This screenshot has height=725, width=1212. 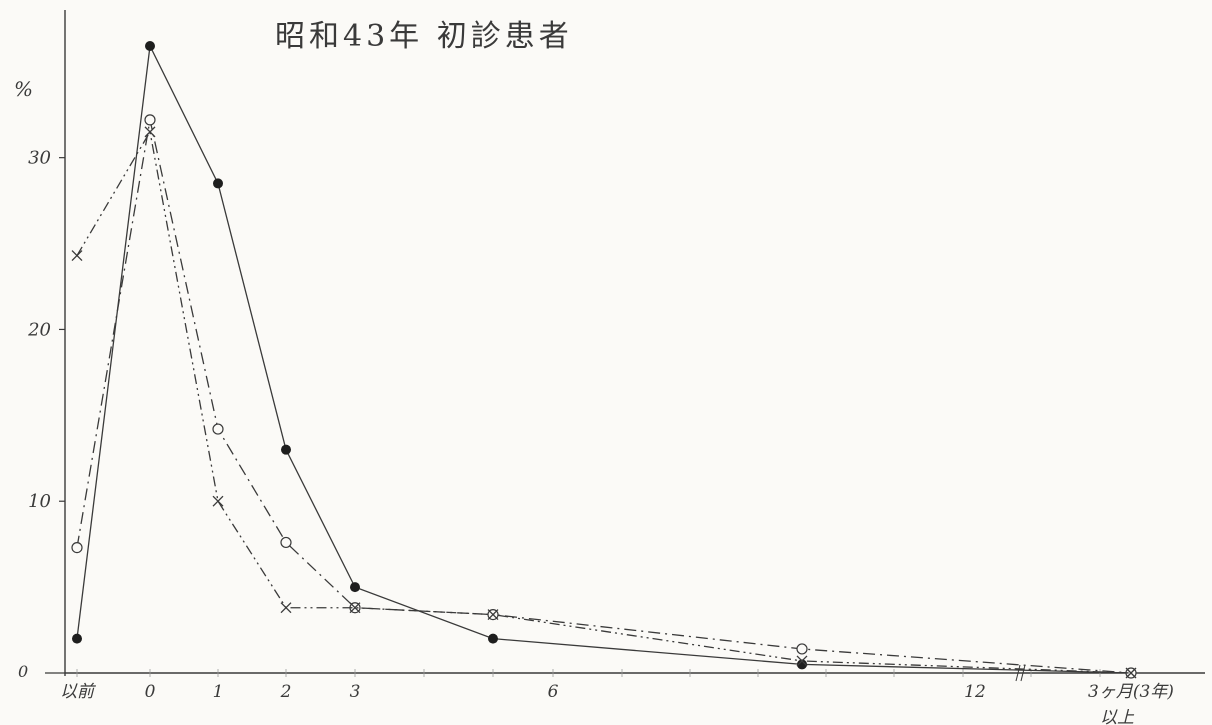 What do you see at coordinates (1131, 692) in the screenshot?
I see `x-tick-label: 3ヶ月(3年)` at bounding box center [1131, 692].